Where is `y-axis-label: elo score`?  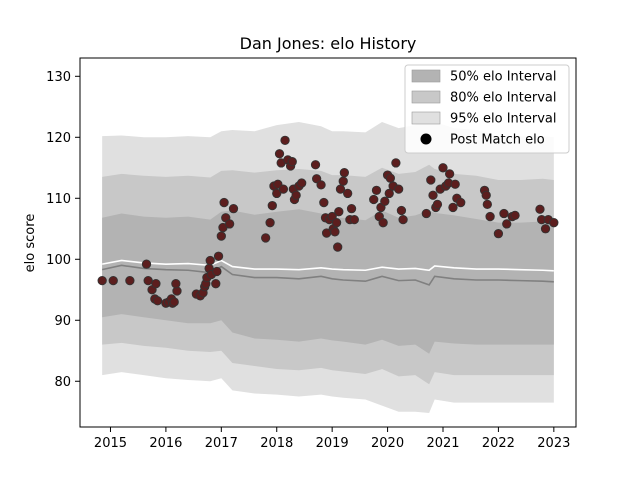 y-axis-label: elo score is located at coordinates (30, 243).